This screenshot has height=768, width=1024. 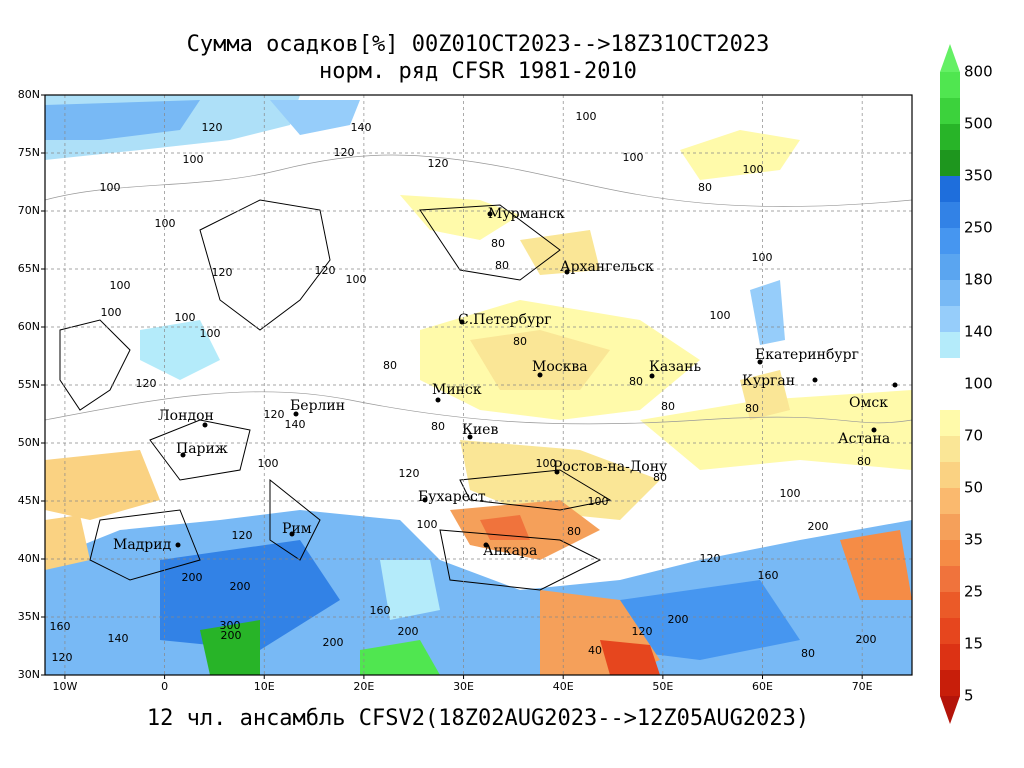 What do you see at coordinates (29, 210) in the screenshot?
I see `y-tick-label: 70N` at bounding box center [29, 210].